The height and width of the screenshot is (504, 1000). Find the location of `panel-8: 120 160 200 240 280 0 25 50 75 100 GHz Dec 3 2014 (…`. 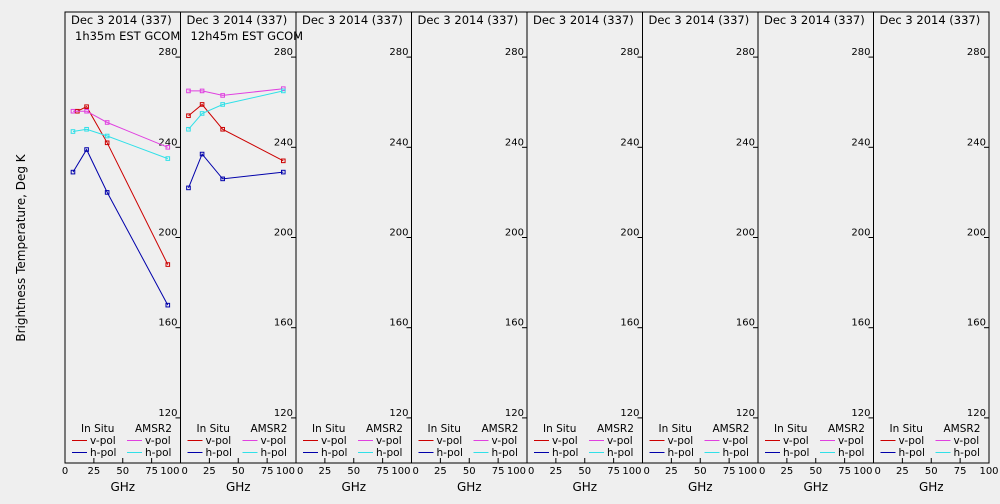

panel-8: 120 160 200 240 280 0 25 50 75 100 GHz Dec 3 2014 (… is located at coordinates (936, 252).